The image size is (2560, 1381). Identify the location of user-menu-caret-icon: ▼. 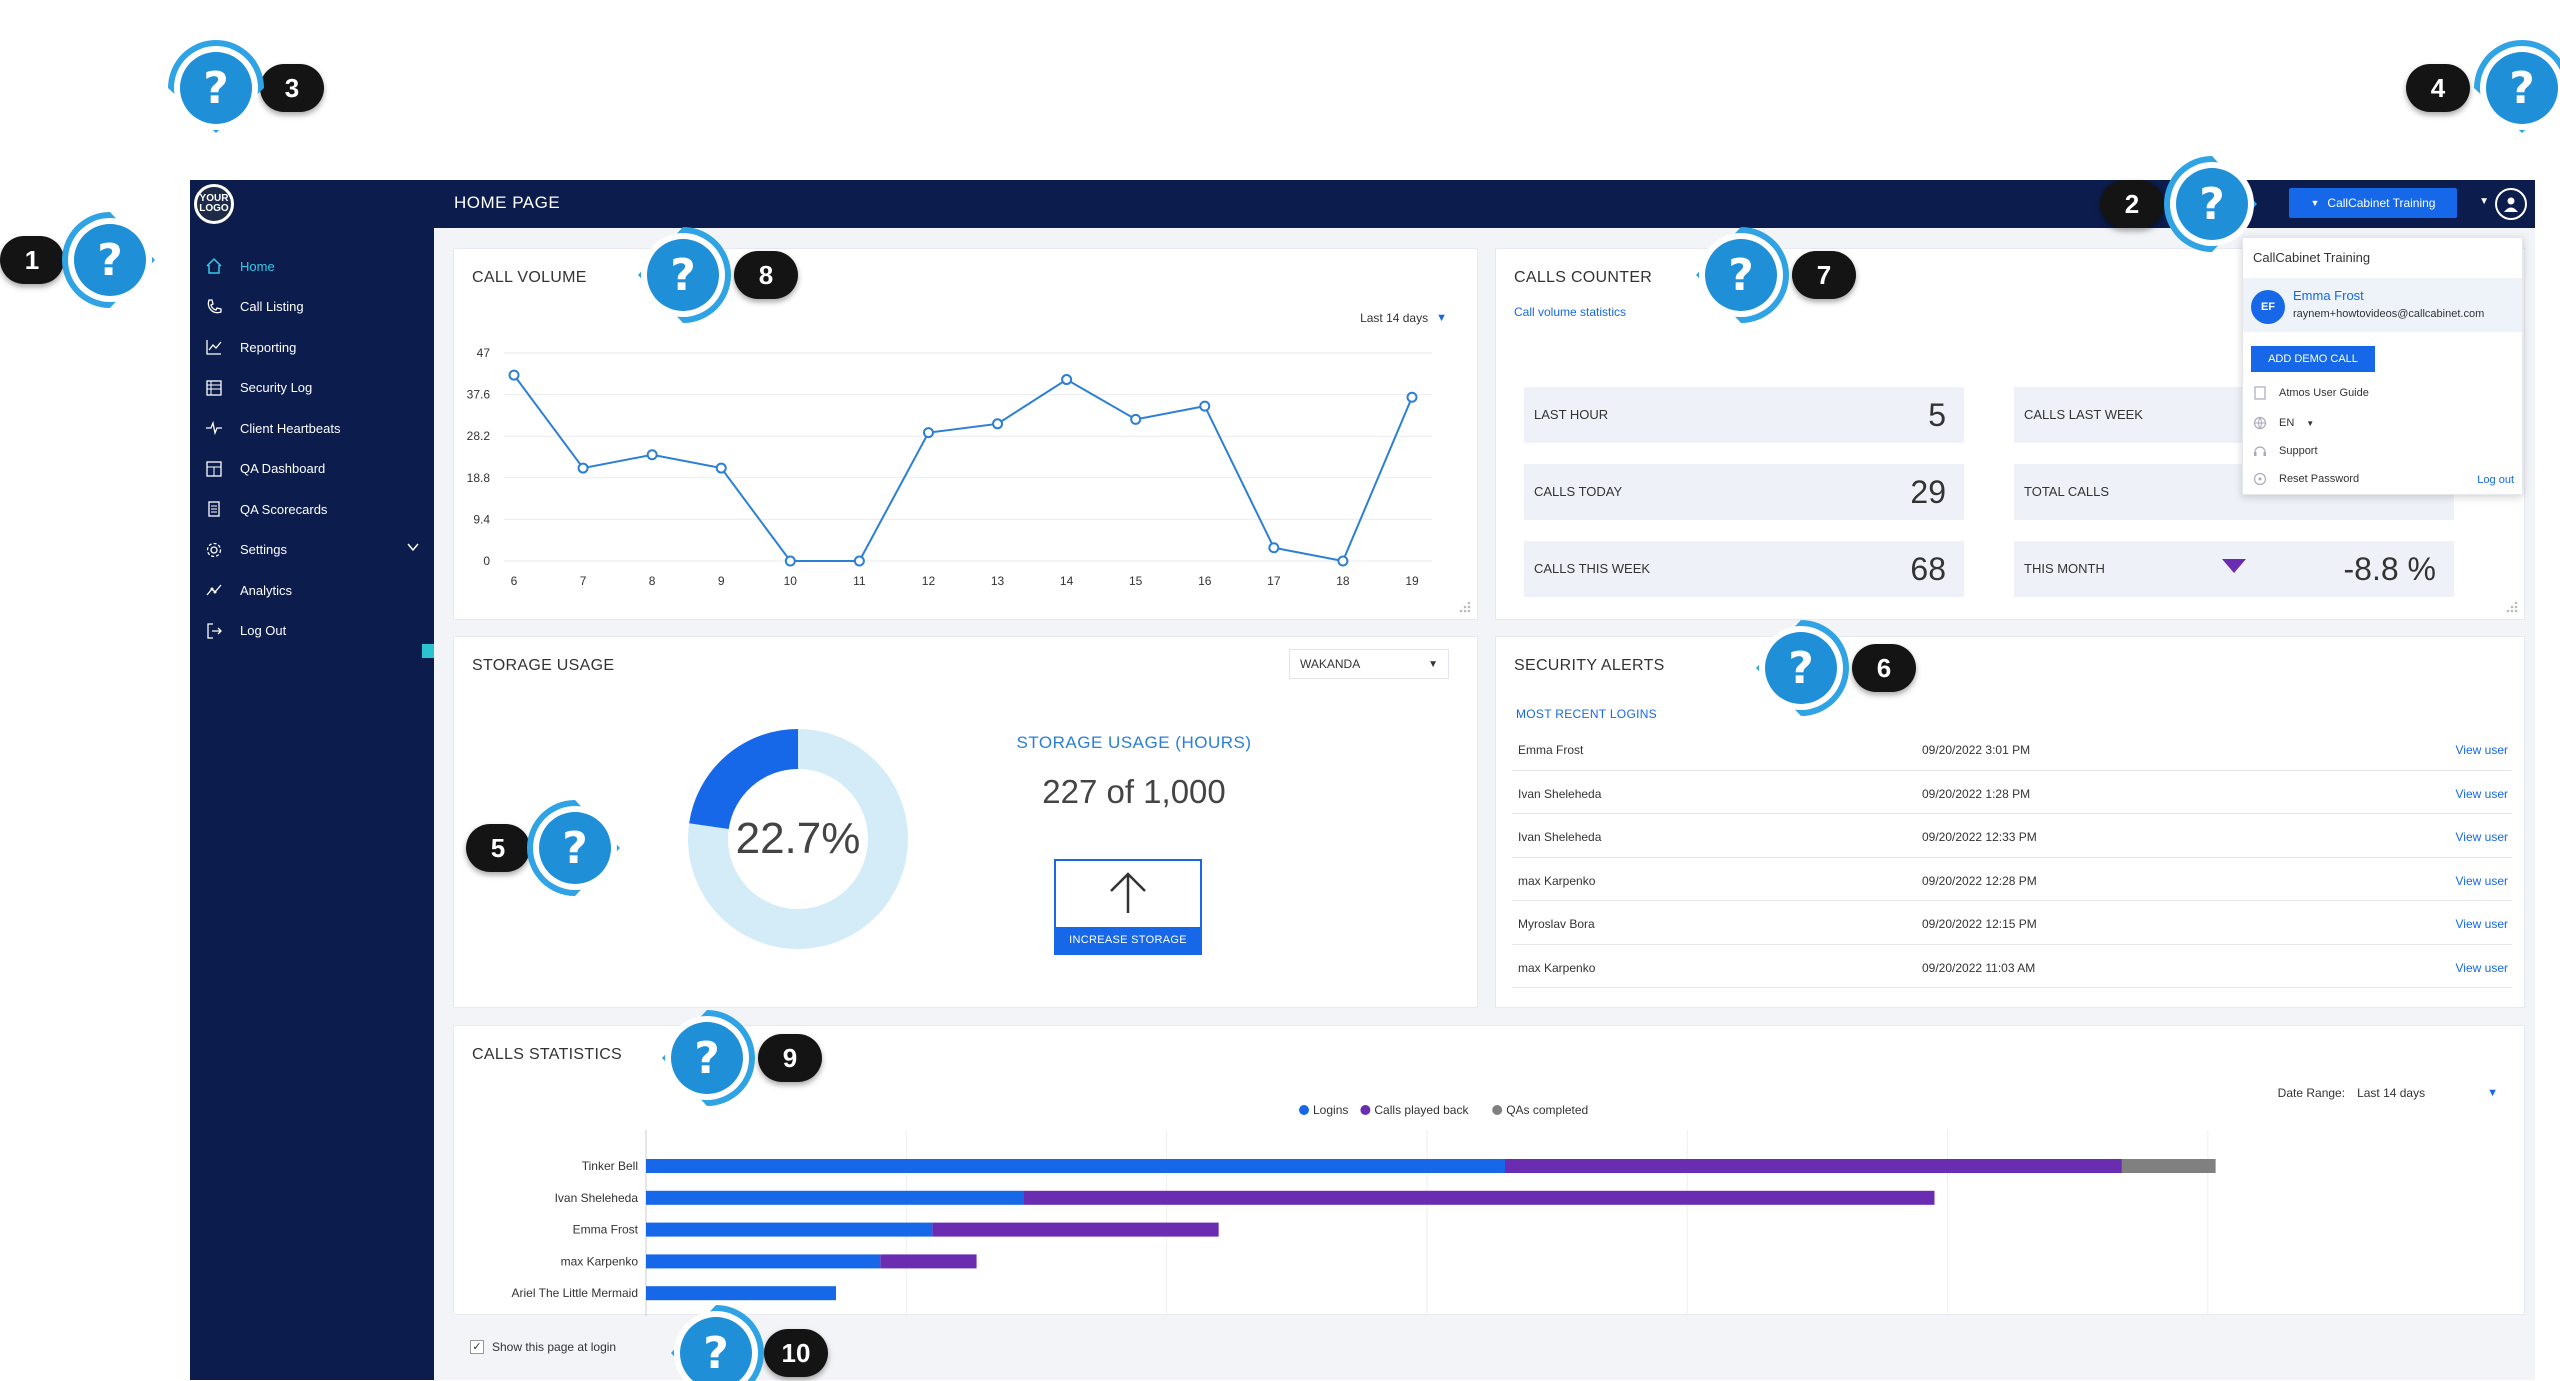
(2484, 201).